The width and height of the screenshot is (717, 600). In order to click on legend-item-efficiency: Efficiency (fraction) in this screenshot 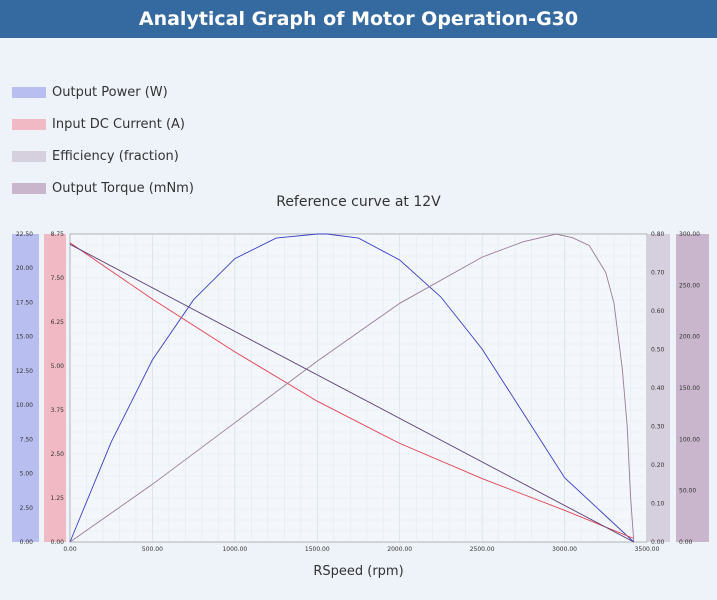, I will do `click(103, 156)`.